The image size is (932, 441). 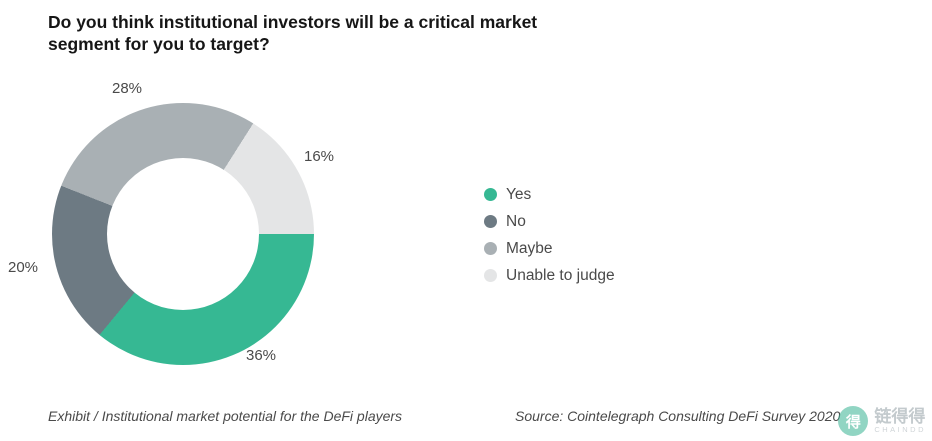 I want to click on slice-label-unable: 16%, so click(x=319, y=156).